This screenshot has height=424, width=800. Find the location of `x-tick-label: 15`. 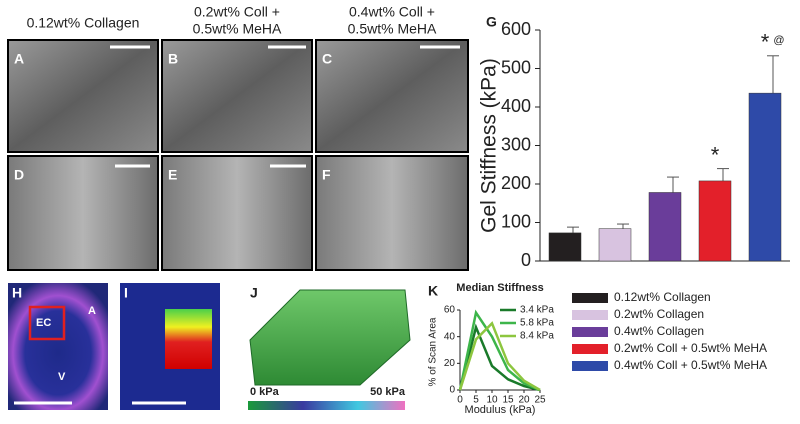

x-tick-label: 15 is located at coordinates (508, 400).